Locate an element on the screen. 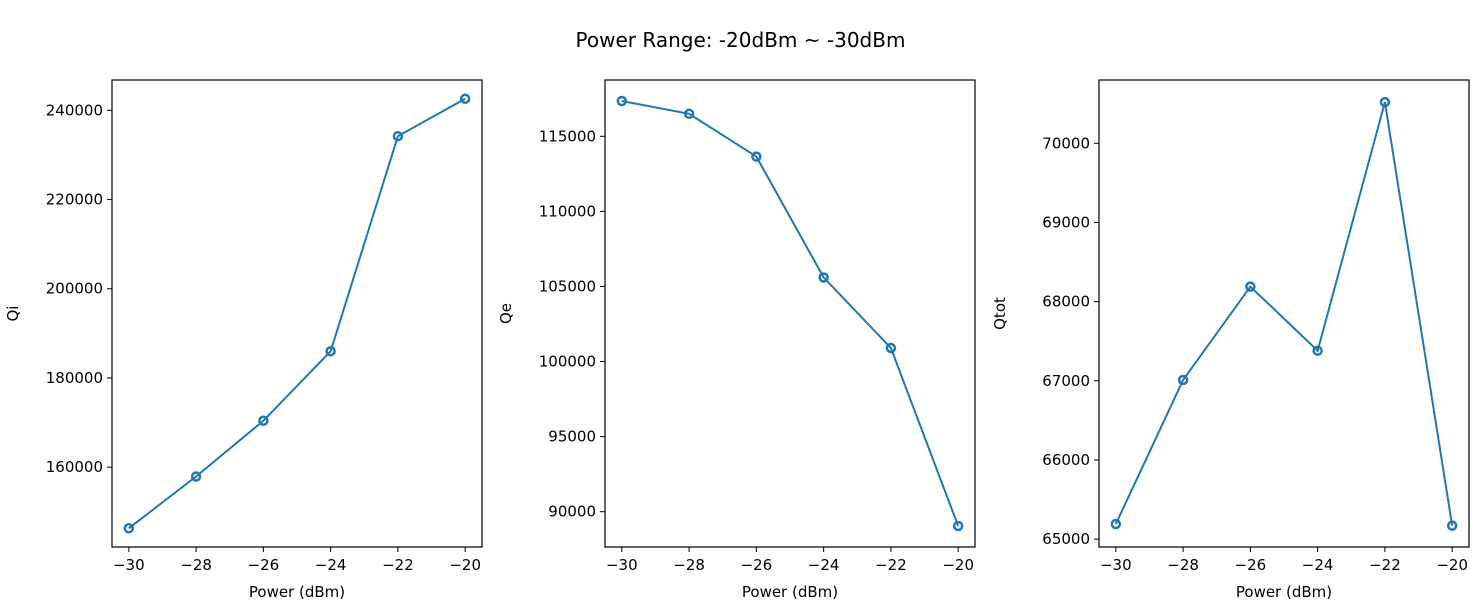  qtot-y-axis-label: Qtot is located at coordinates (1000, 313).